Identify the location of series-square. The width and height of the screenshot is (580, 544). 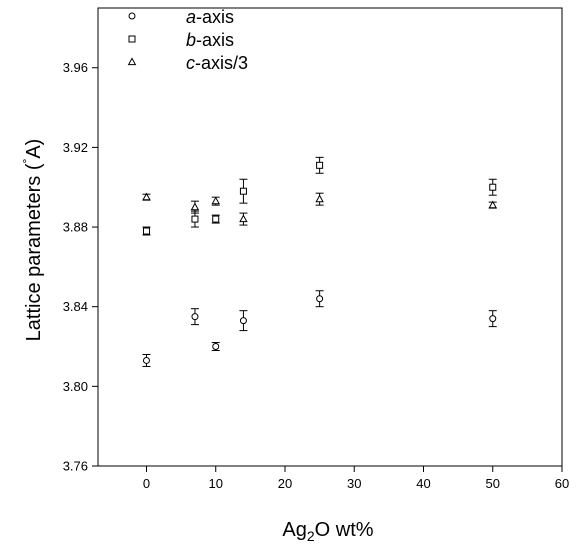
(319, 196).